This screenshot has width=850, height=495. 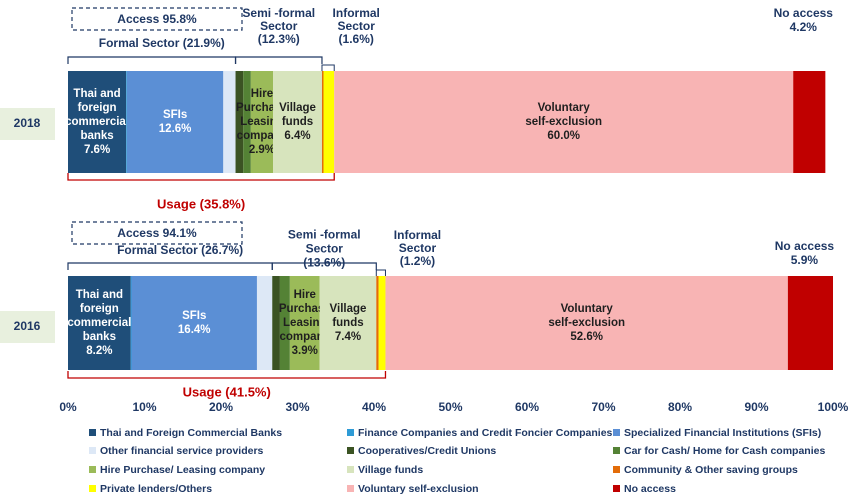 I want to click on no-access-label: 4.2%, so click(x=804, y=27).